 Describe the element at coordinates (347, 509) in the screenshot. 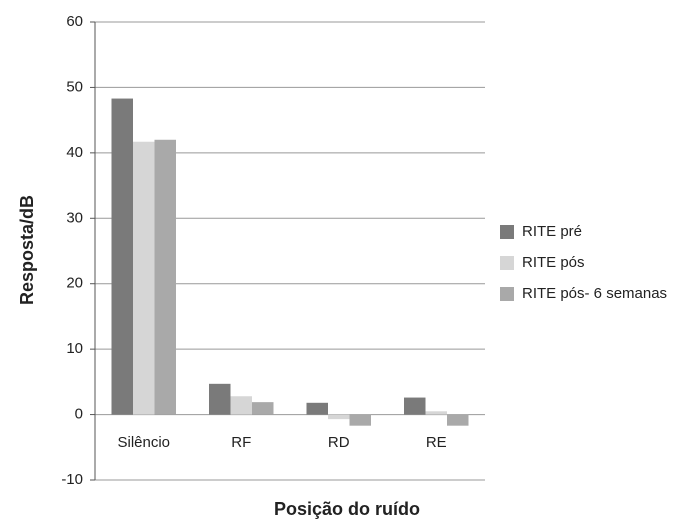

I see `x-axis-title: Posição do ruído` at that location.